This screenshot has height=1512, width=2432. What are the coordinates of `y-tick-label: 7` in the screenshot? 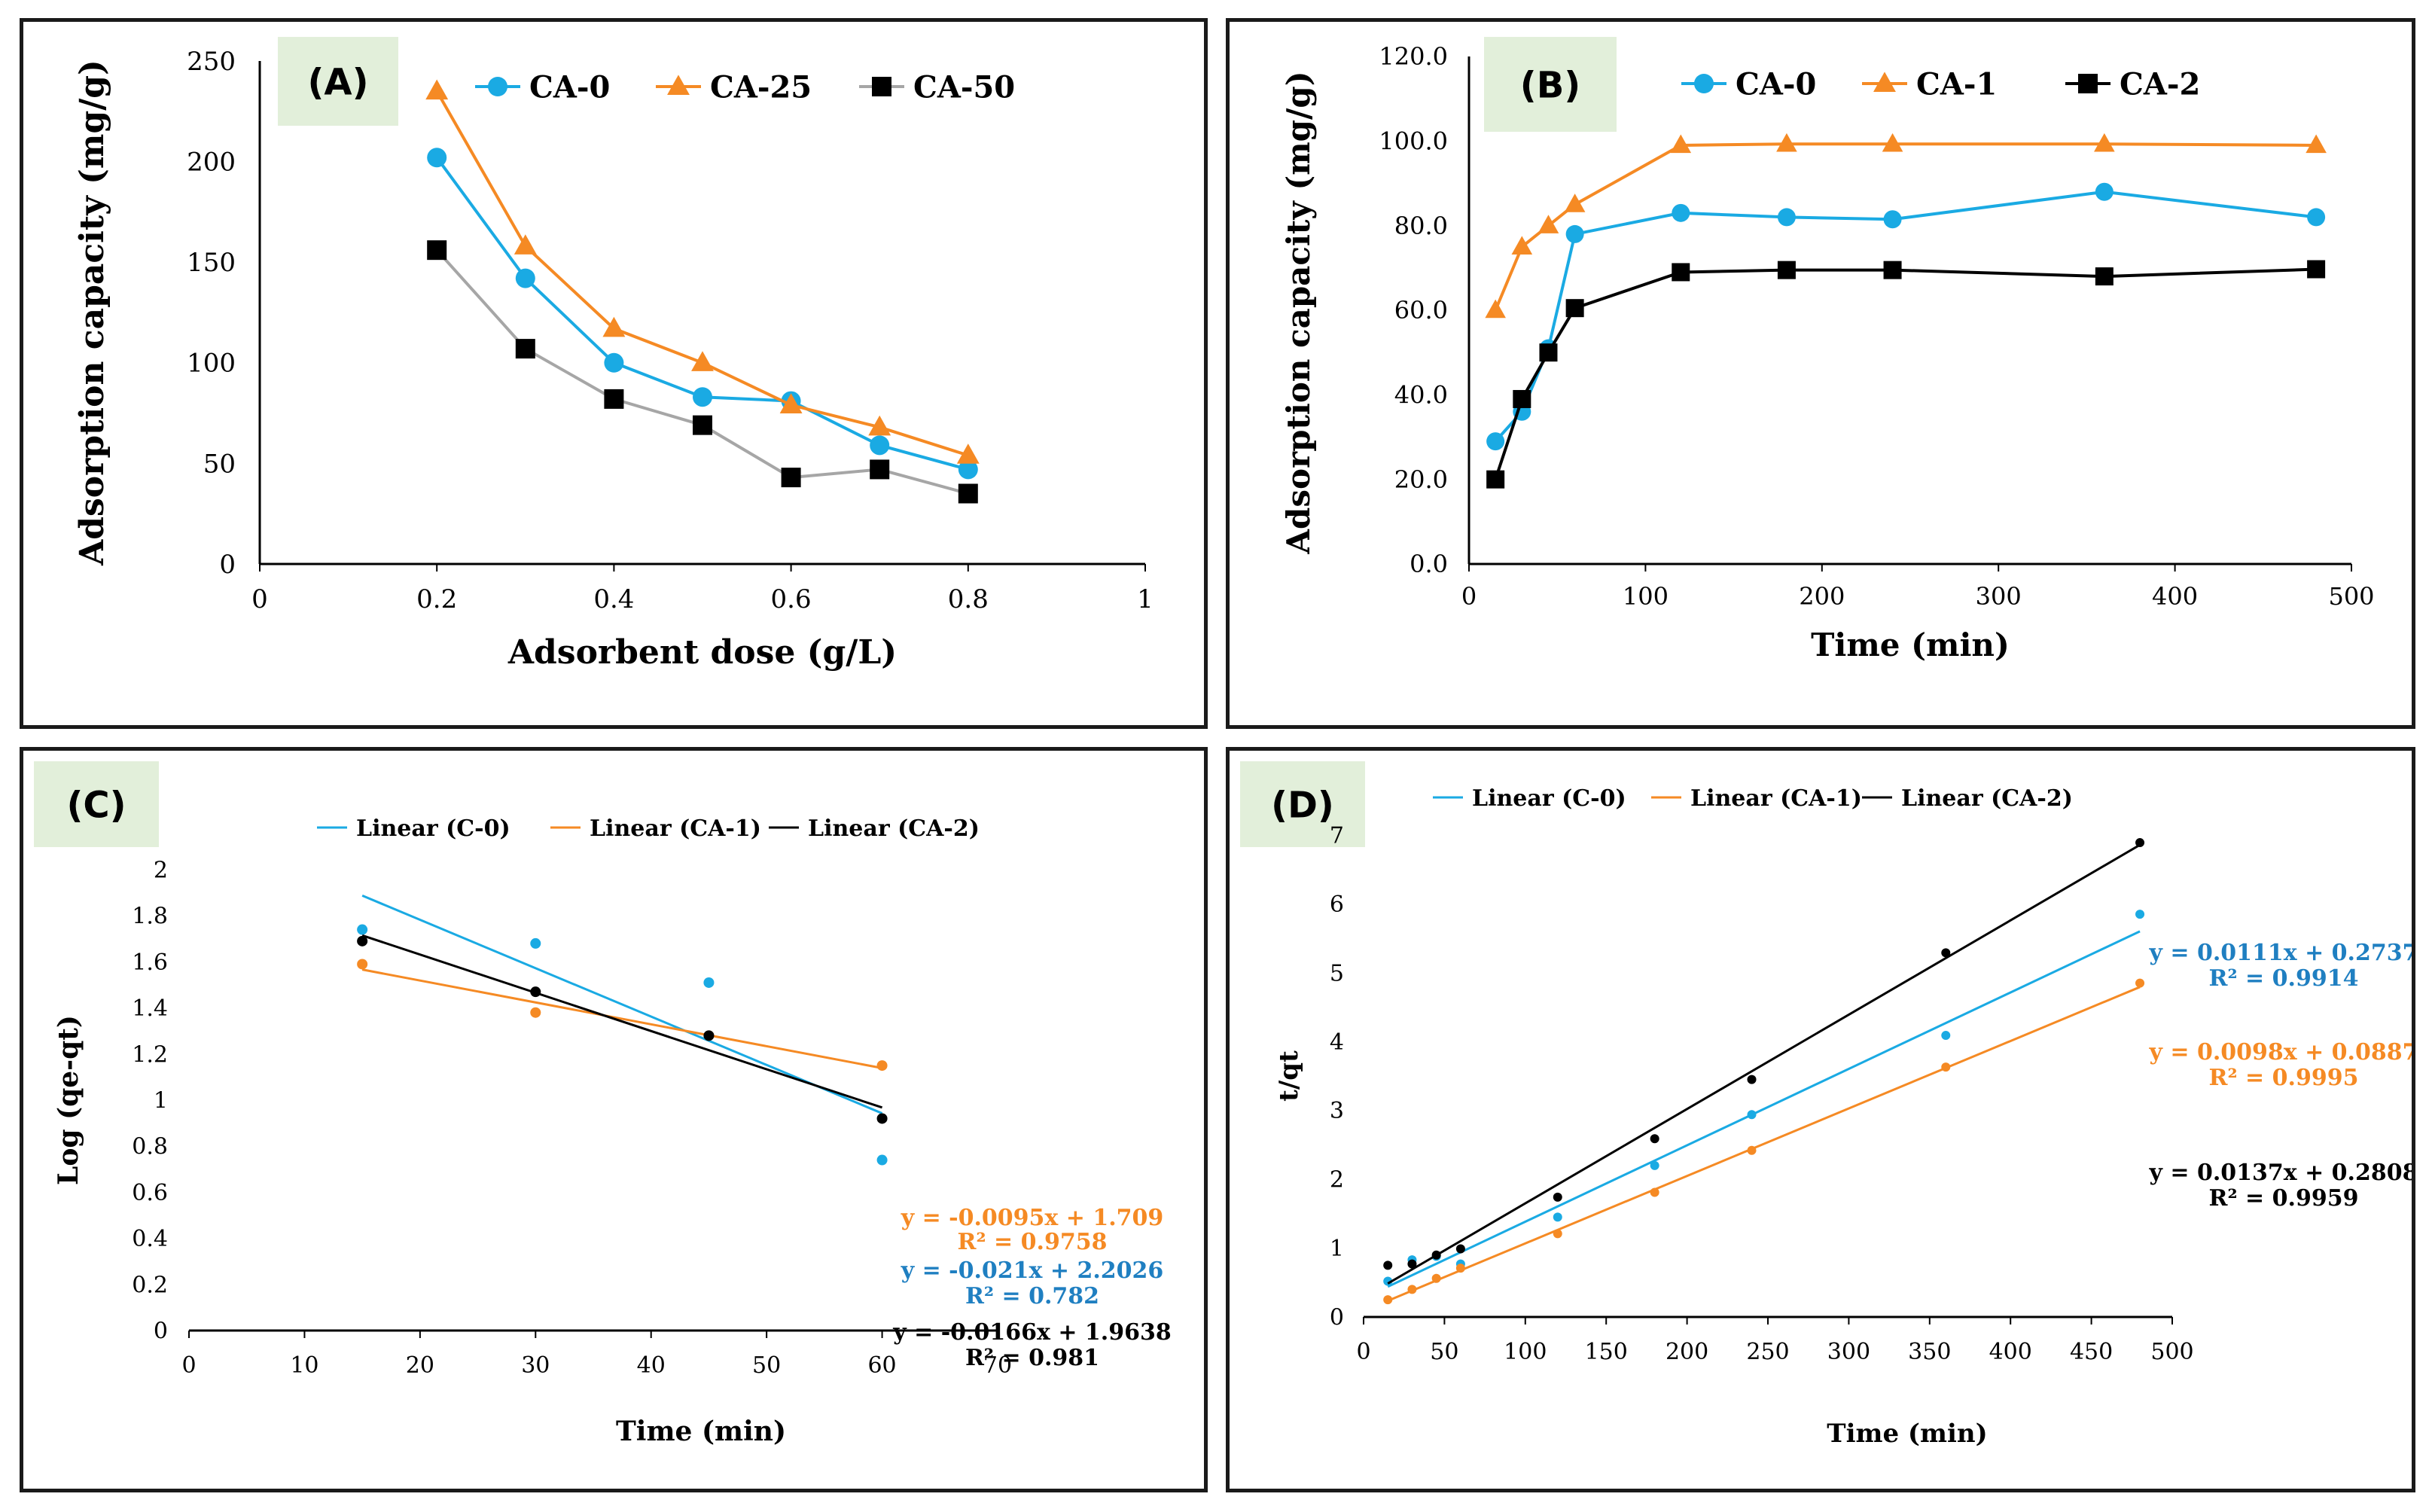 It's located at (1337, 836).